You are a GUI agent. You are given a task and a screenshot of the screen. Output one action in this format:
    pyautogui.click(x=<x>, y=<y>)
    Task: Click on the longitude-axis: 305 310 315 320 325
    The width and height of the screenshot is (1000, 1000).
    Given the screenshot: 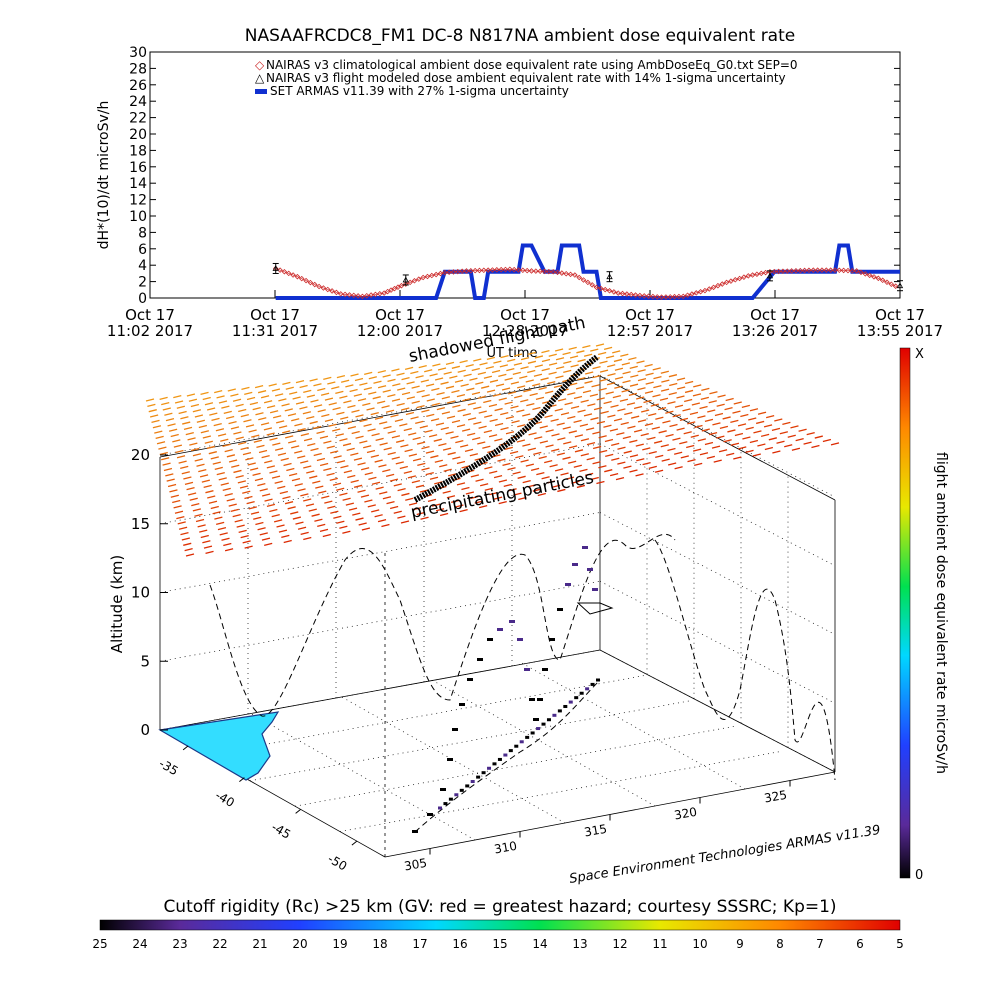 What is the action you would take?
    pyautogui.click(x=597, y=826)
    